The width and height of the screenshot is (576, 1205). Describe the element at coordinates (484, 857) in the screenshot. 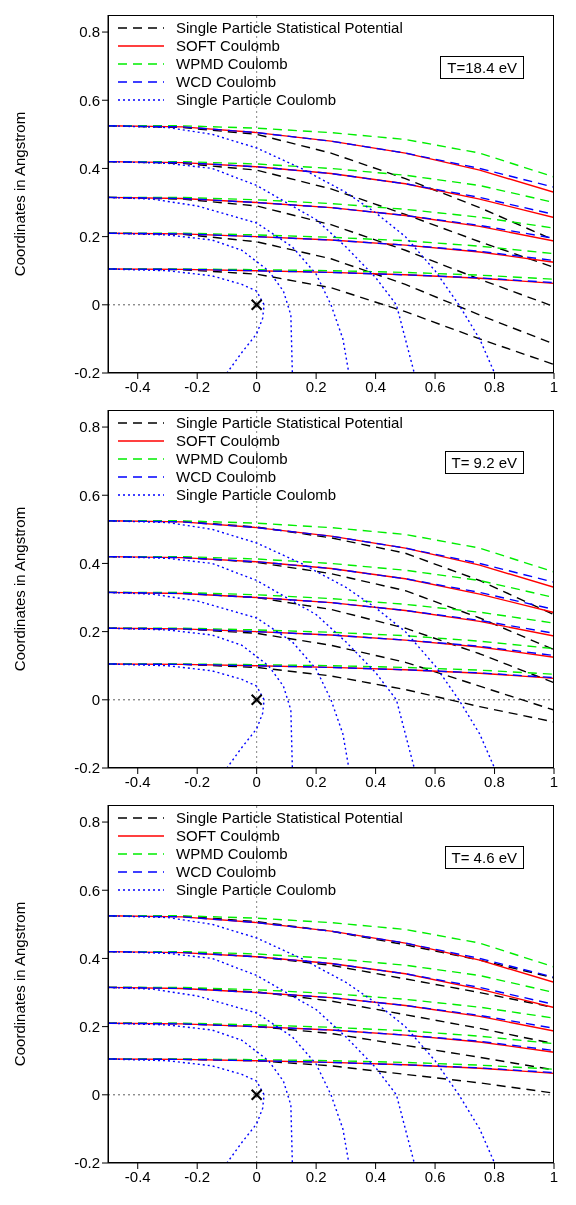

I see `annotation: T= 4.6 eV` at that location.